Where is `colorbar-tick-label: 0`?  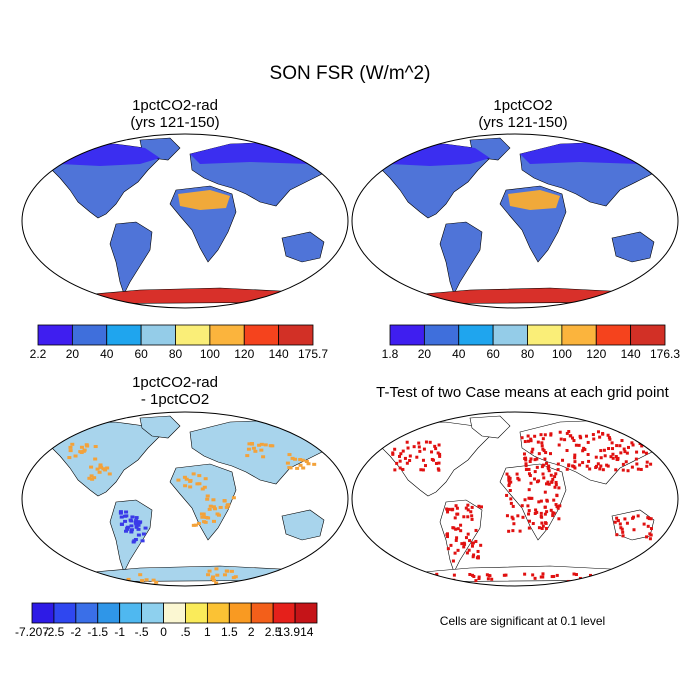 colorbar-tick-label: 0 is located at coordinates (163, 632).